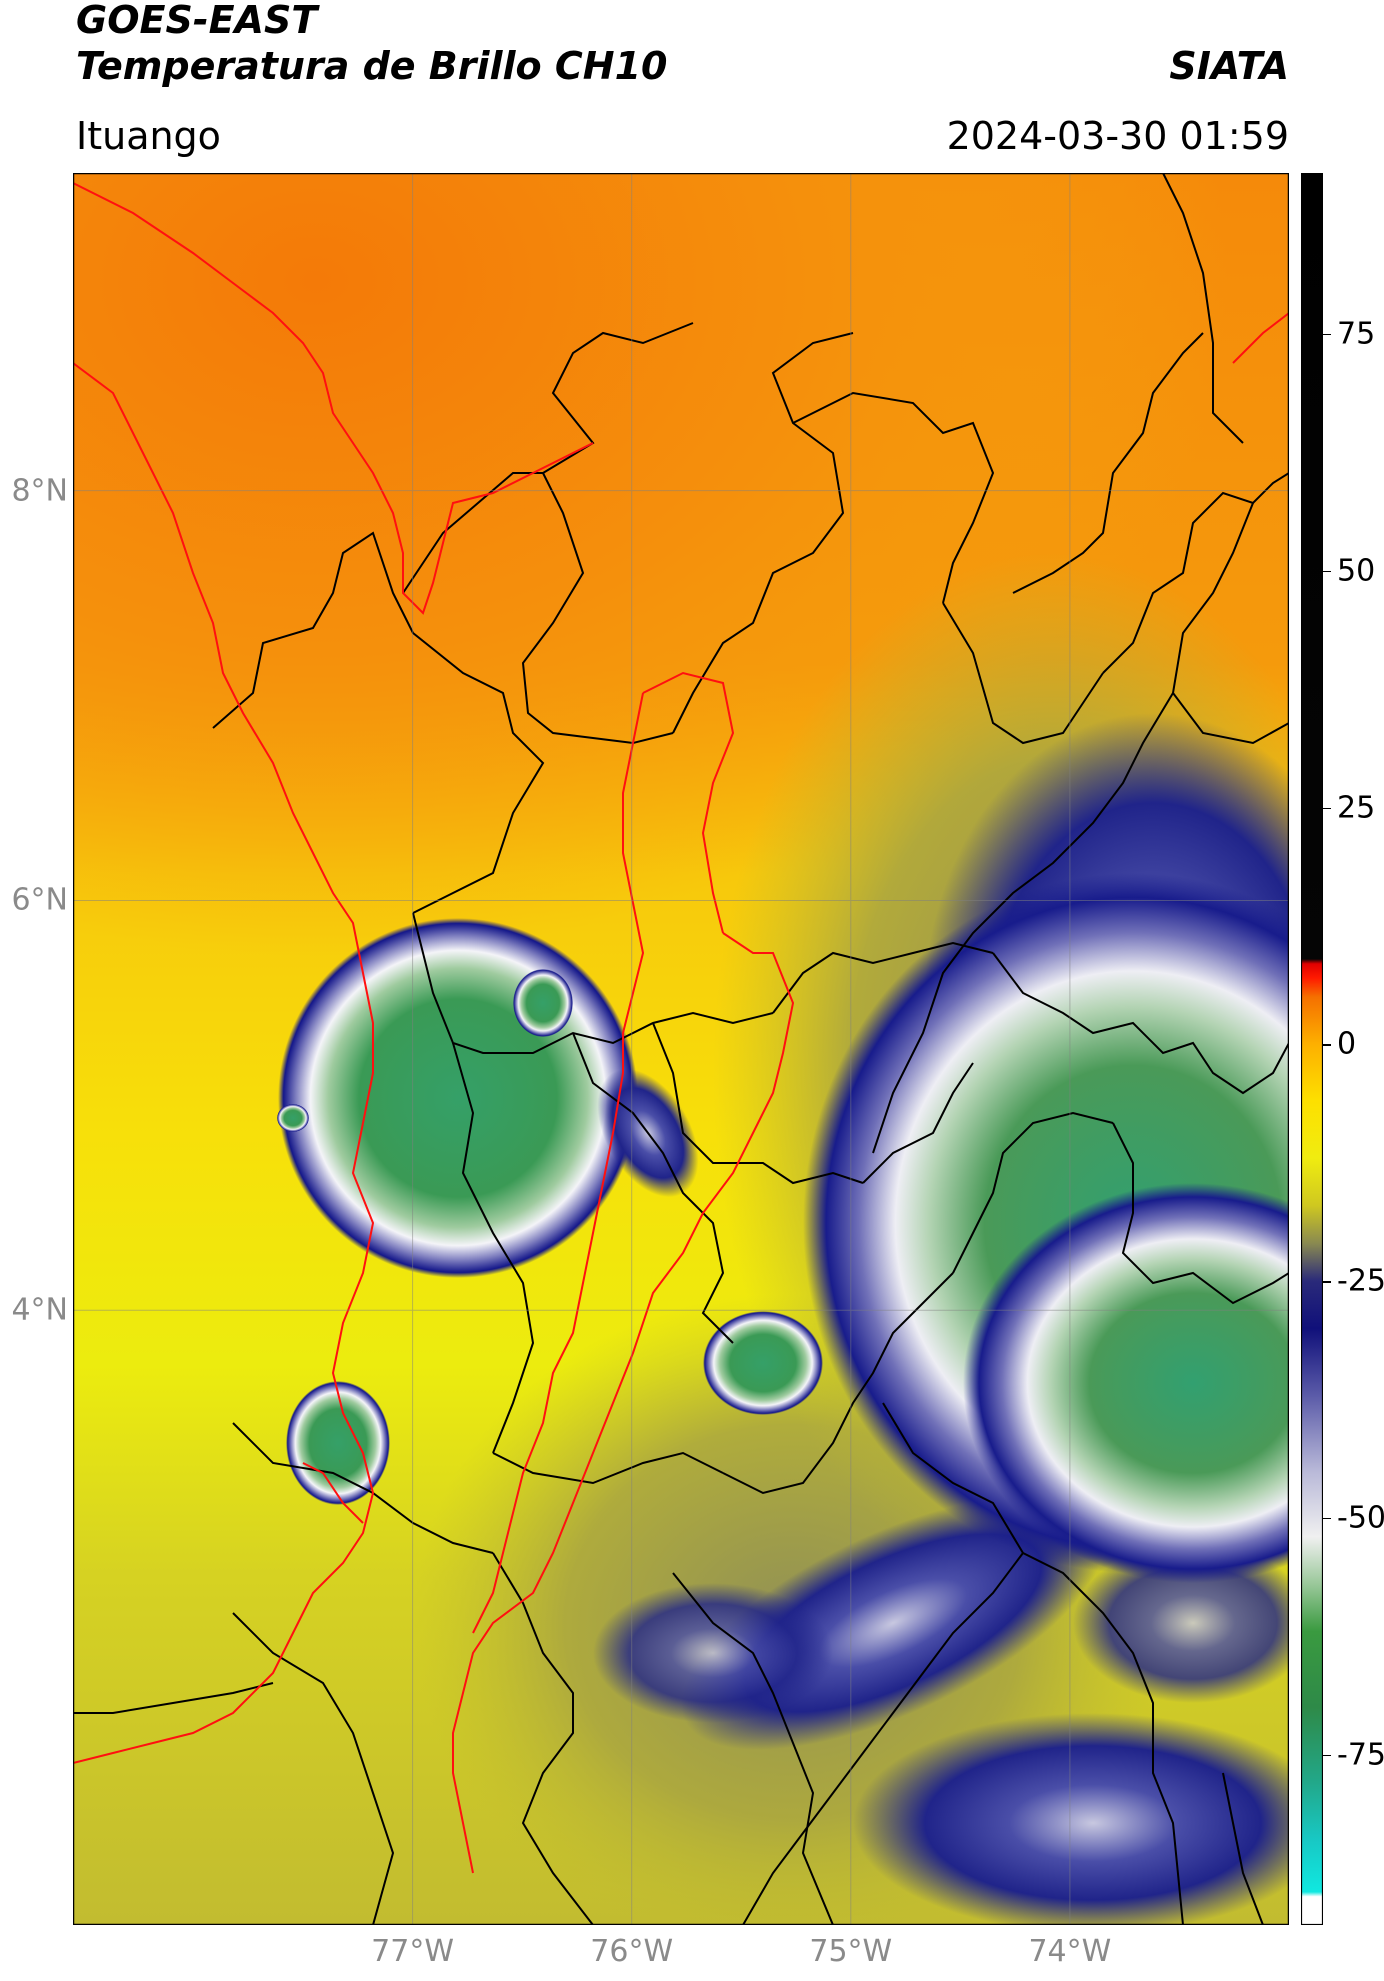 The image size is (1384, 1981). What do you see at coordinates (372, 66) in the screenshot?
I see `product-title: Temperatura de Brillo CH10` at bounding box center [372, 66].